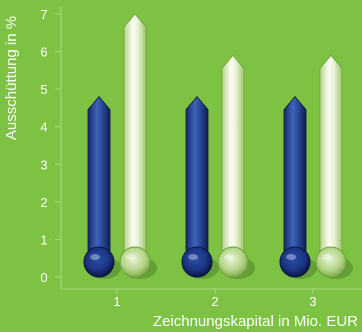 This screenshot has height=332, width=362. I want to click on x-tick-label: 3, so click(312, 301).